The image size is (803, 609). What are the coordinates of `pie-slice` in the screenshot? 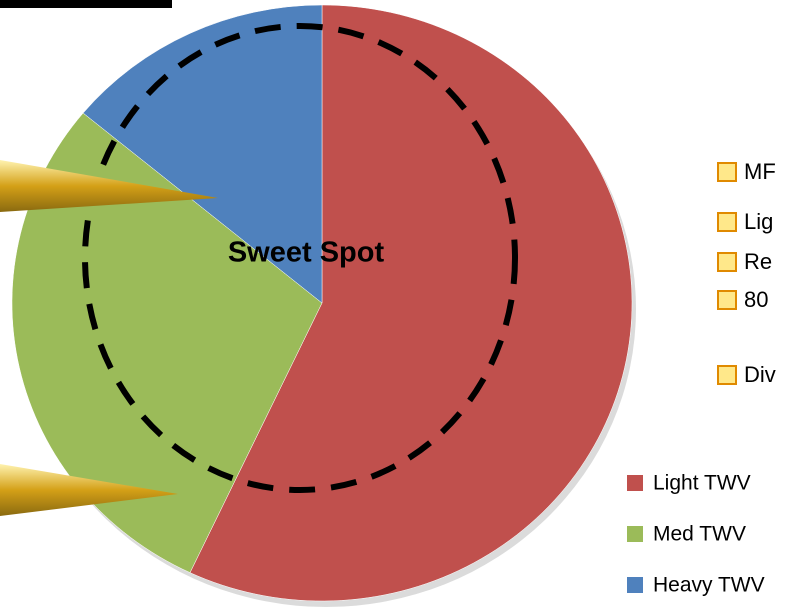 It's located at (202, 154).